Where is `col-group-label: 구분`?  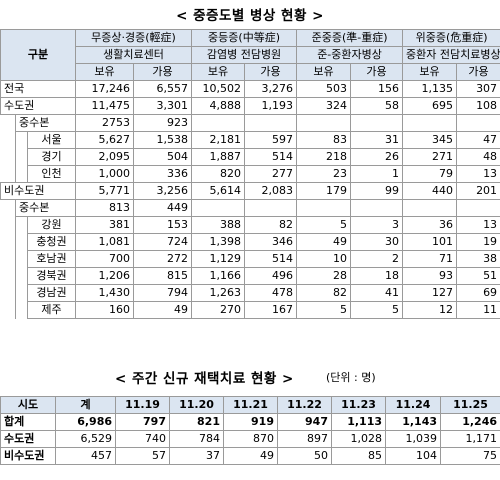
col-group-label: 구분 is located at coordinates (38, 55).